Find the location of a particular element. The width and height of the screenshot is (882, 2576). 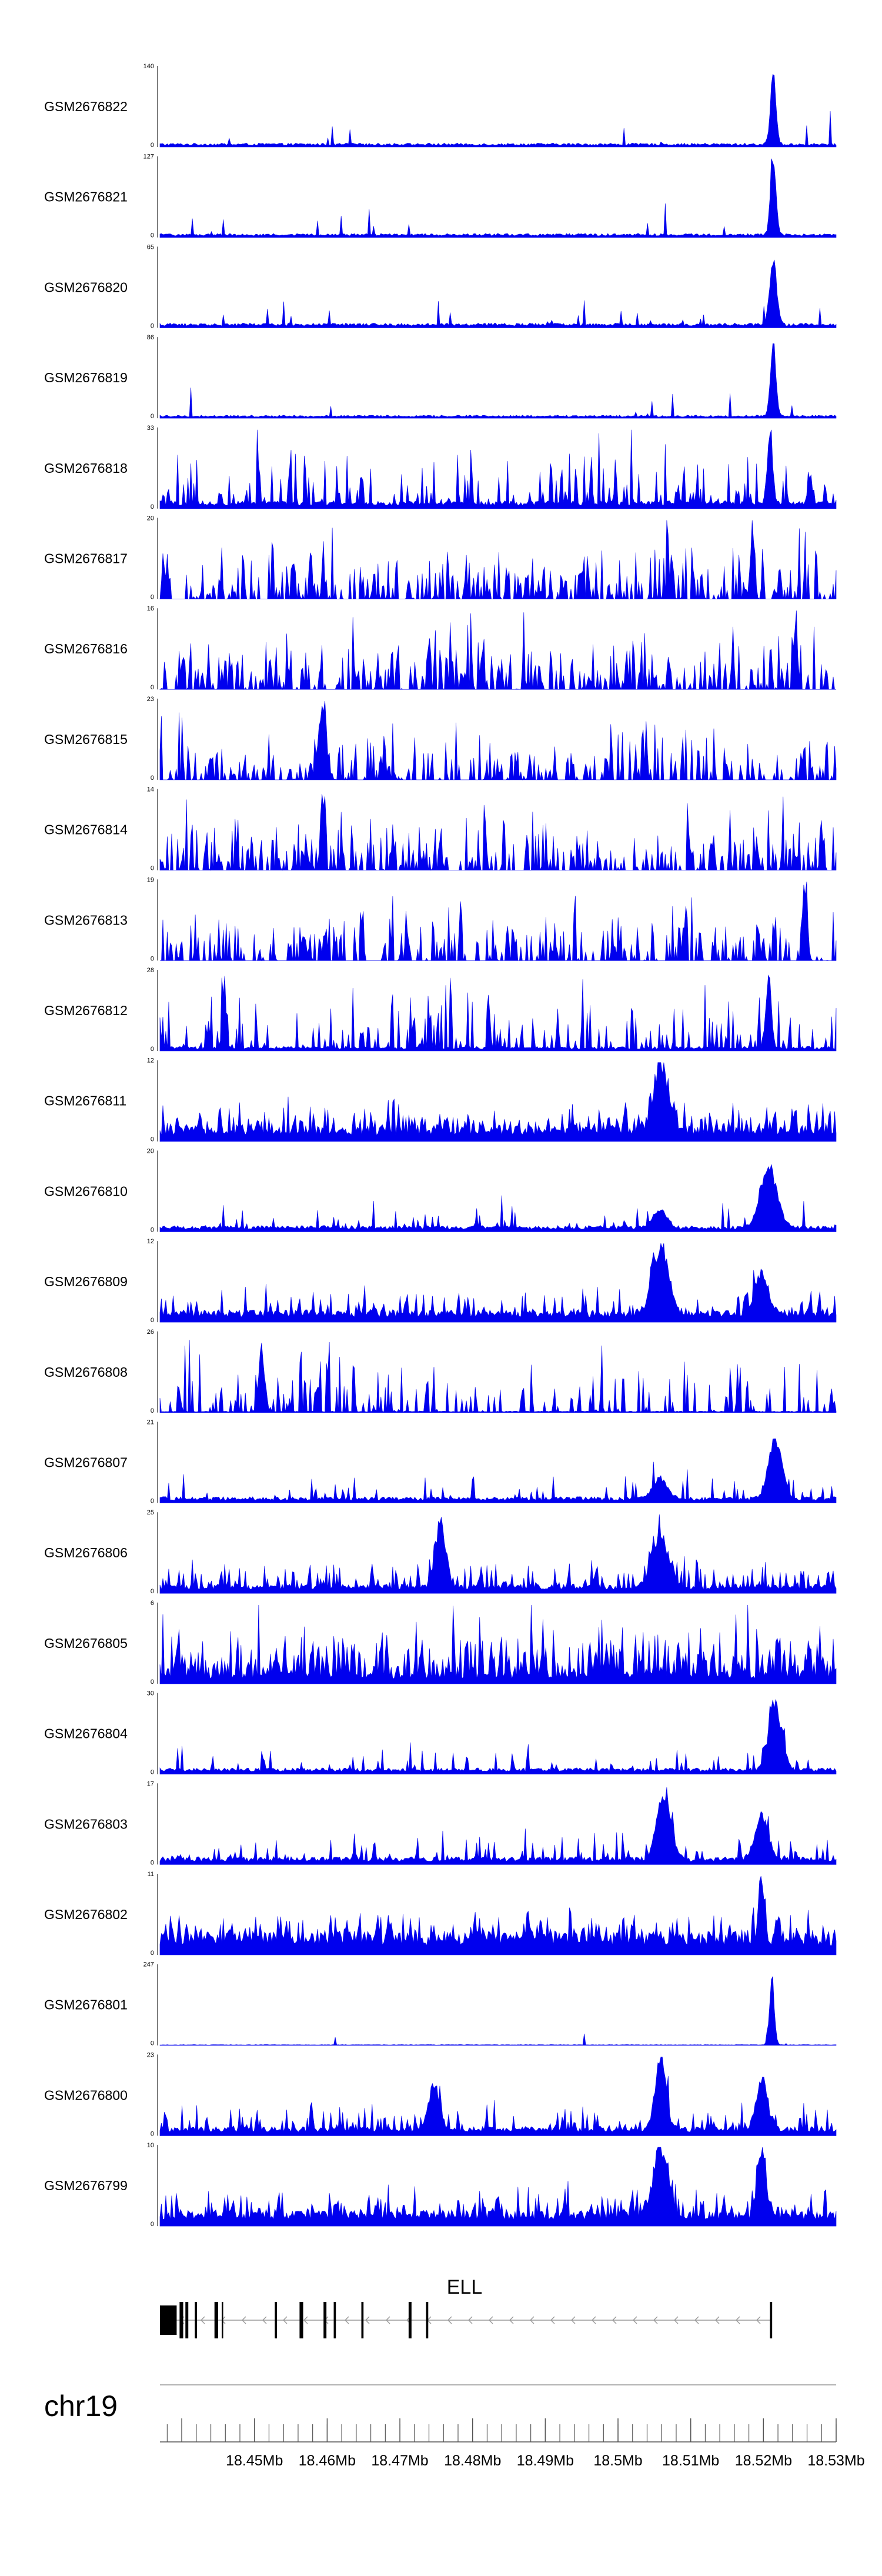

track-ymax-label: 33 is located at coordinates (150, 428).